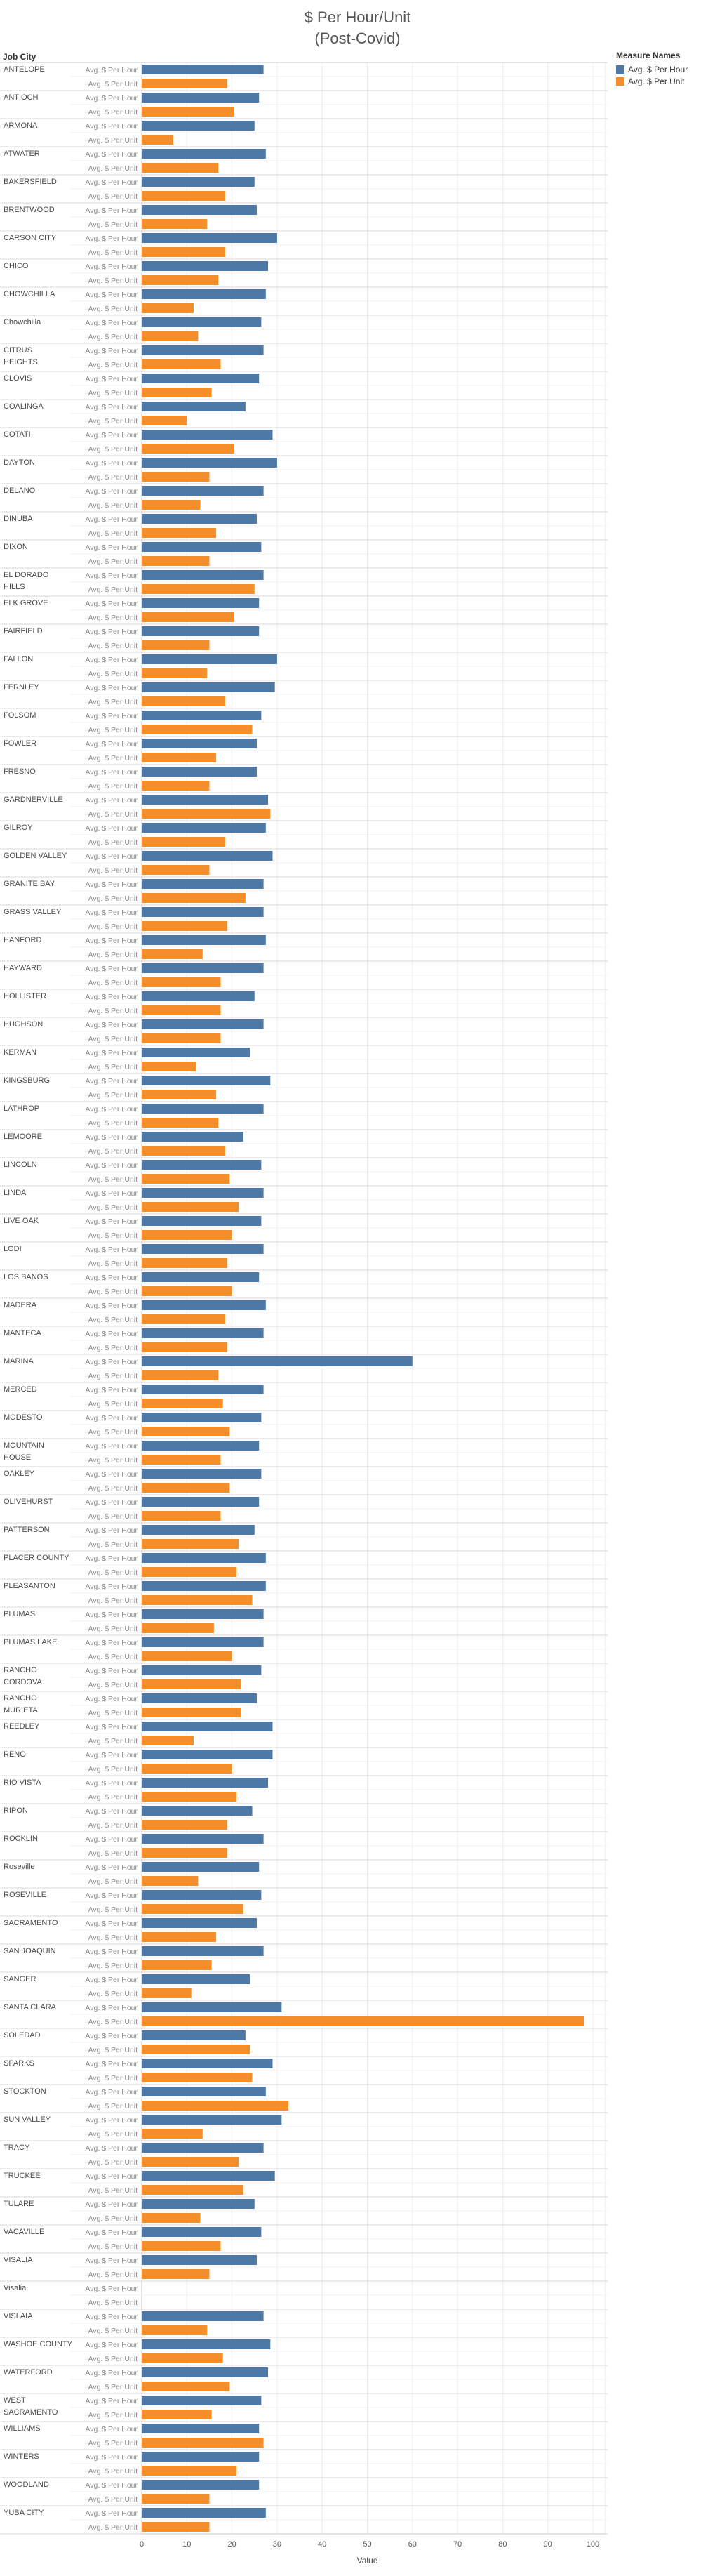  What do you see at coordinates (35, 856) in the screenshot?
I see `city-label: GOLDEN VALLEY` at bounding box center [35, 856].